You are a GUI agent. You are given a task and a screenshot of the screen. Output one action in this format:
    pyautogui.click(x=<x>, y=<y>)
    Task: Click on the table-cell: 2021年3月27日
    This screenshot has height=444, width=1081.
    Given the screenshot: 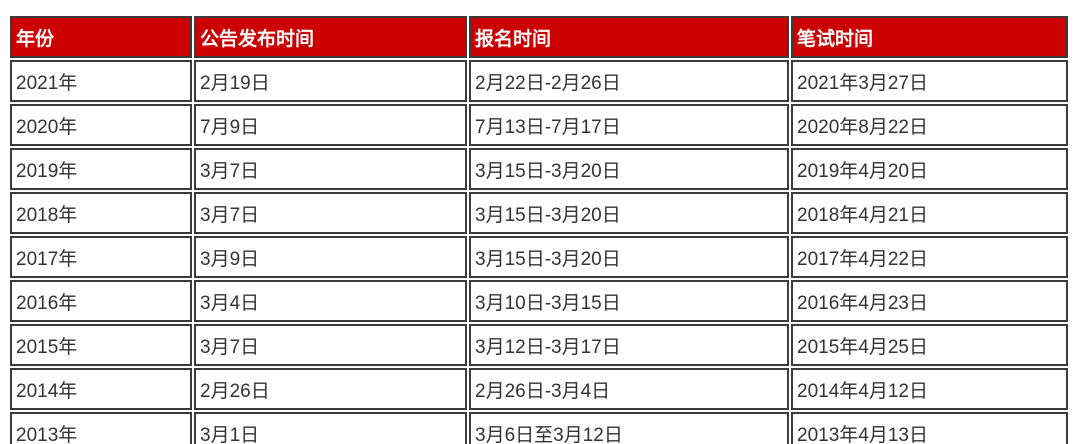 What is the action you would take?
    pyautogui.click(x=929, y=81)
    